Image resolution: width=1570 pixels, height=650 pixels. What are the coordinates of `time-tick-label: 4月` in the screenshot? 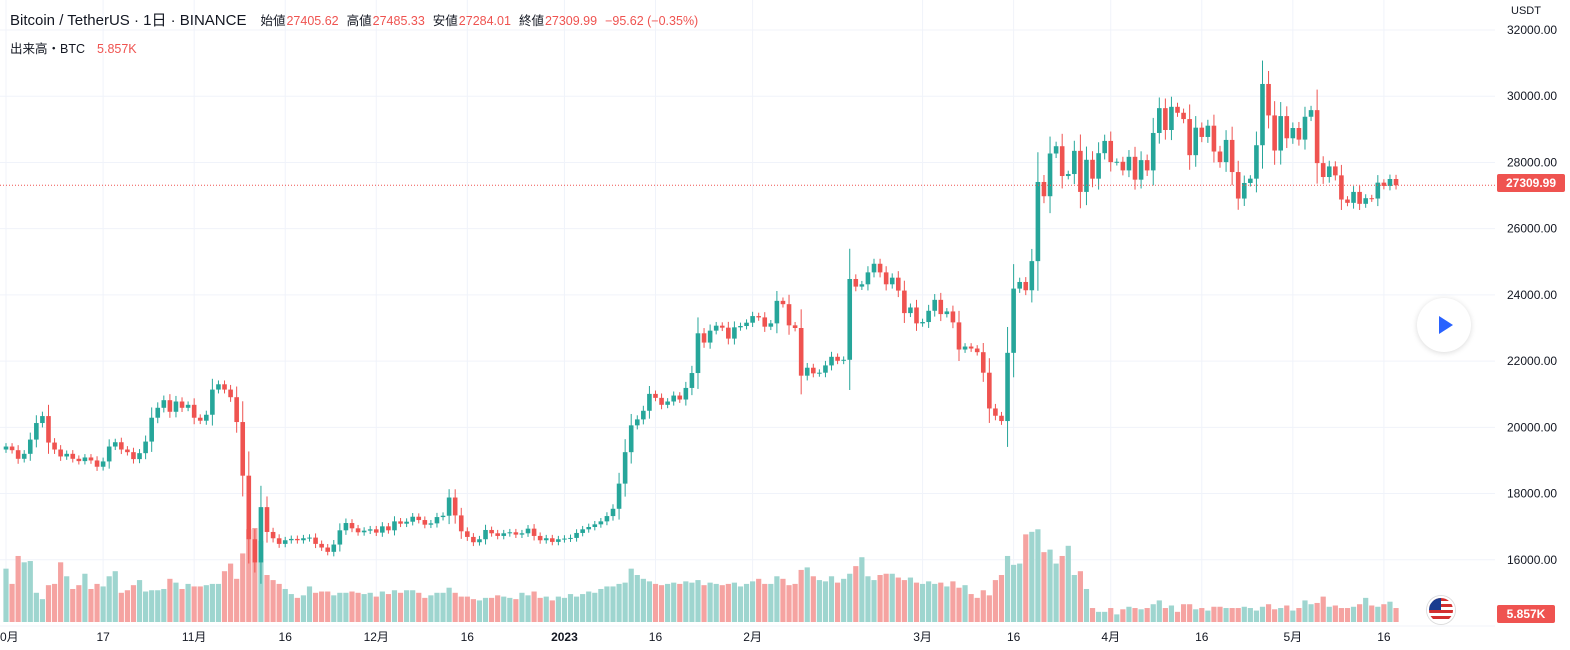 It's located at (1110, 637).